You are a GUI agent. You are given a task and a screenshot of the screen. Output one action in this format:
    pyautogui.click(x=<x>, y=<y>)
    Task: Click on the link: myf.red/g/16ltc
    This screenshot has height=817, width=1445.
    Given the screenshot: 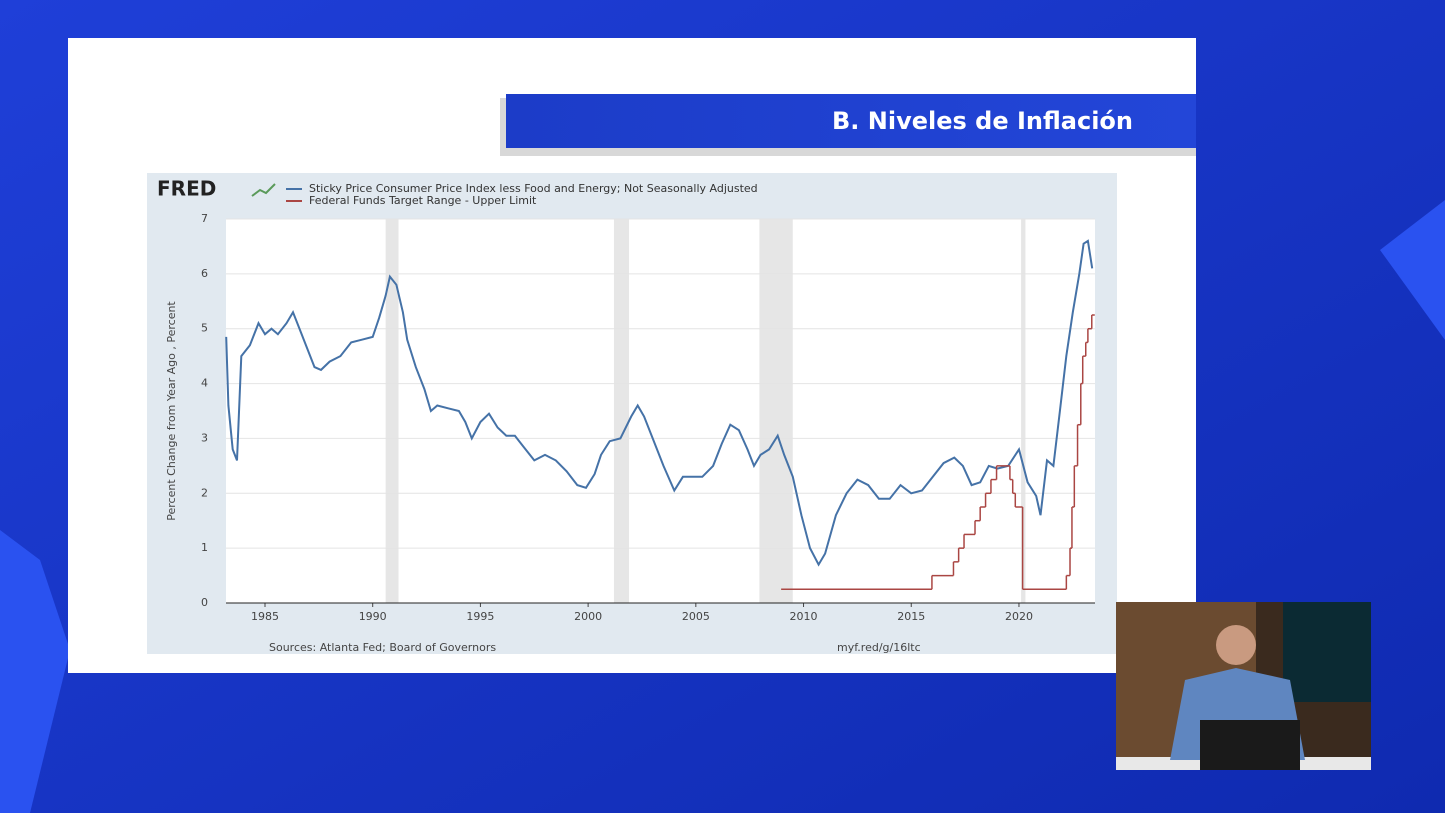 What is the action you would take?
    pyautogui.click(x=879, y=647)
    